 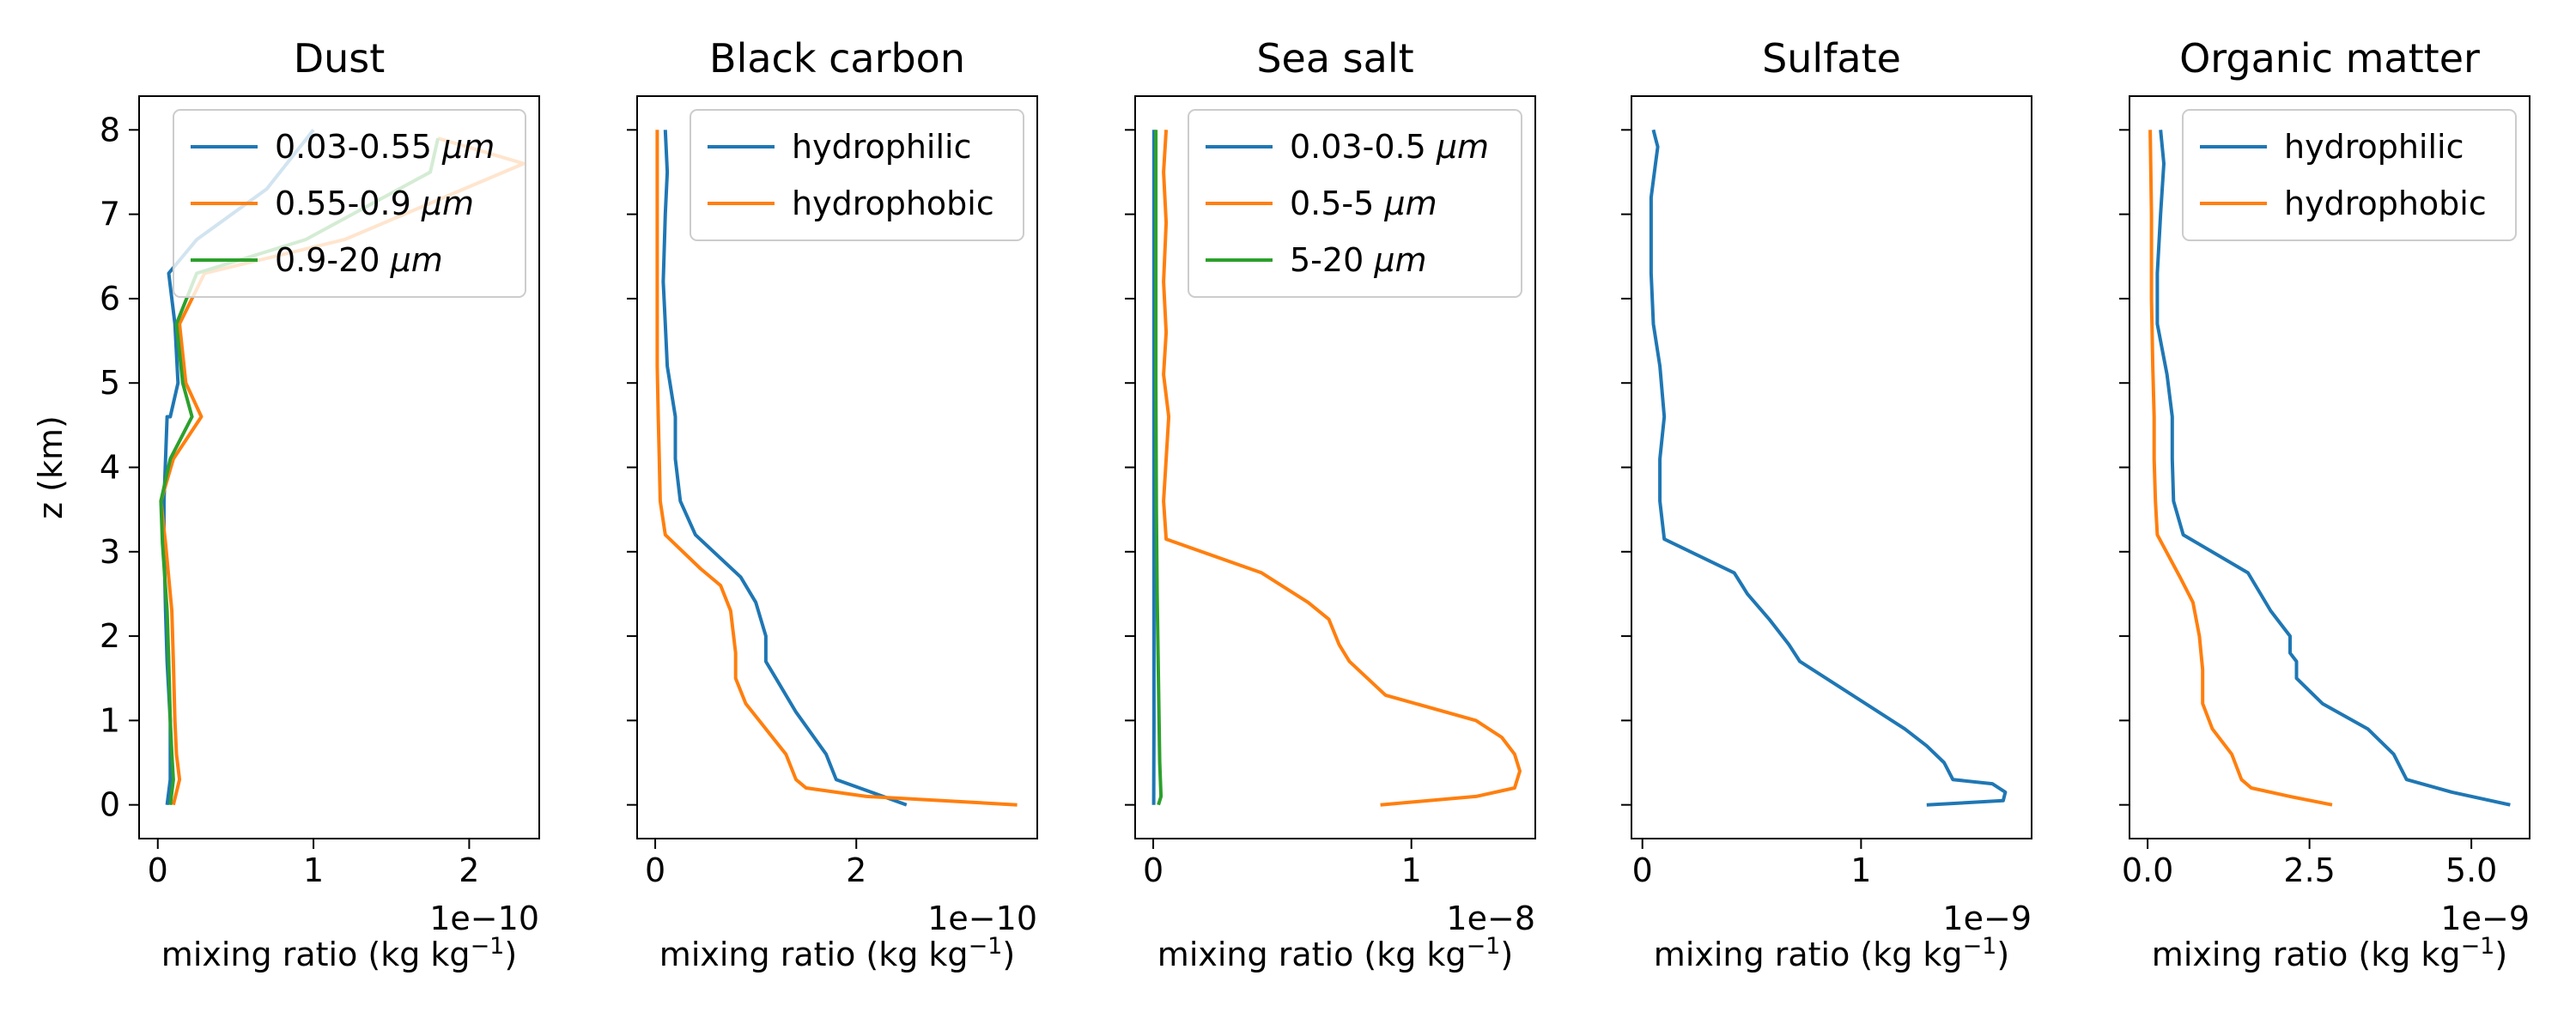 What do you see at coordinates (2329, 58) in the screenshot?
I see `panel-title: Organic matter` at bounding box center [2329, 58].